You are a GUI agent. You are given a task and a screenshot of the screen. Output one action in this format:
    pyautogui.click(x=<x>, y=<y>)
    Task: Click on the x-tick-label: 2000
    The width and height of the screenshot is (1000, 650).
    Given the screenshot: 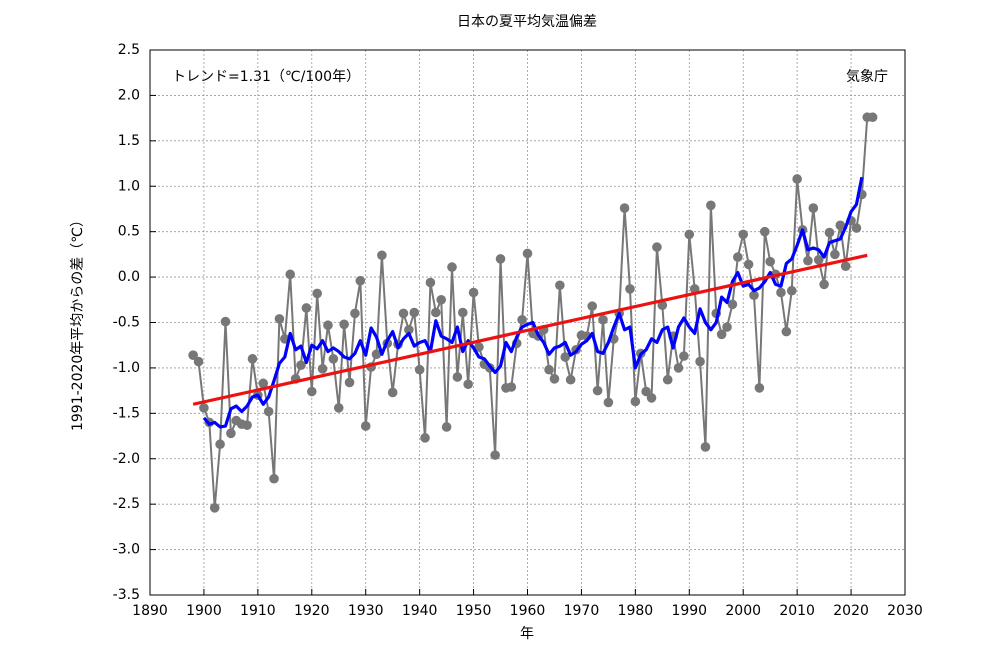 What is the action you would take?
    pyautogui.click(x=743, y=611)
    